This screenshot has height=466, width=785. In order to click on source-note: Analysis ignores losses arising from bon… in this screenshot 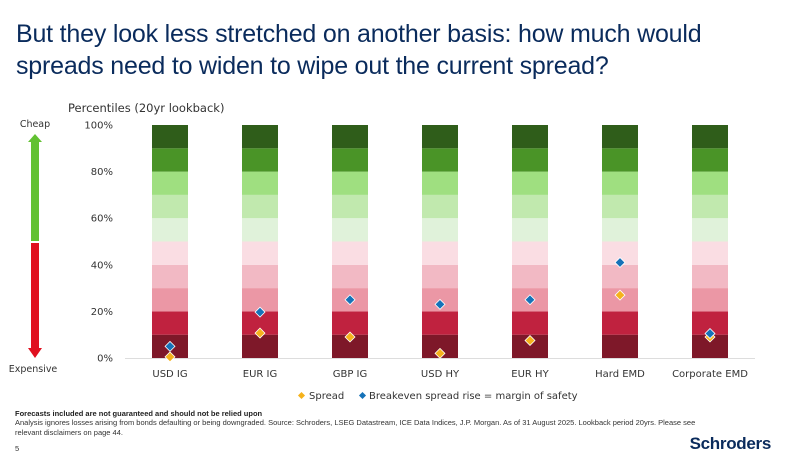, I will do `click(355, 427)`.